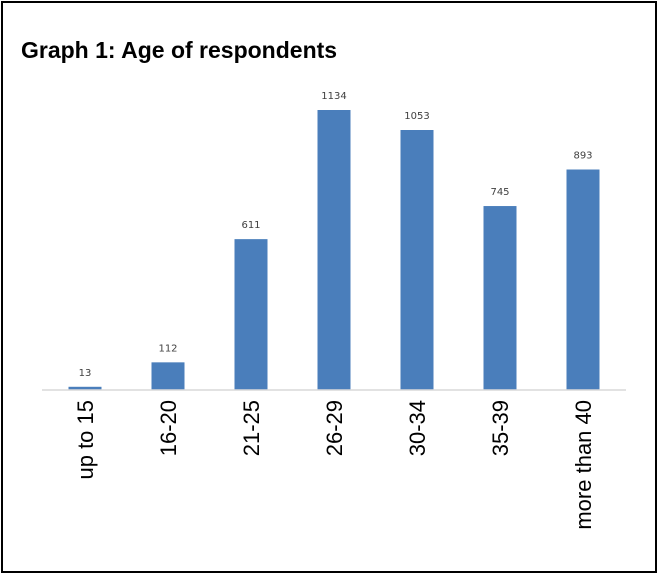 Image resolution: width=662 pixels, height=576 pixels. Describe the element at coordinates (85, 440) in the screenshot. I see `category-label: up to 15` at that location.